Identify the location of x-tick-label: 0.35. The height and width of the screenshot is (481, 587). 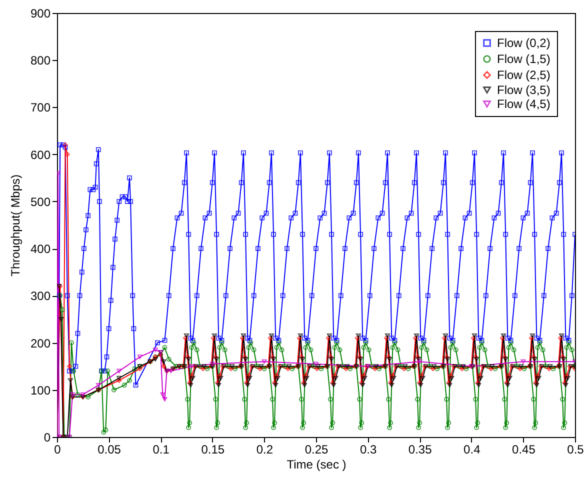
(420, 449).